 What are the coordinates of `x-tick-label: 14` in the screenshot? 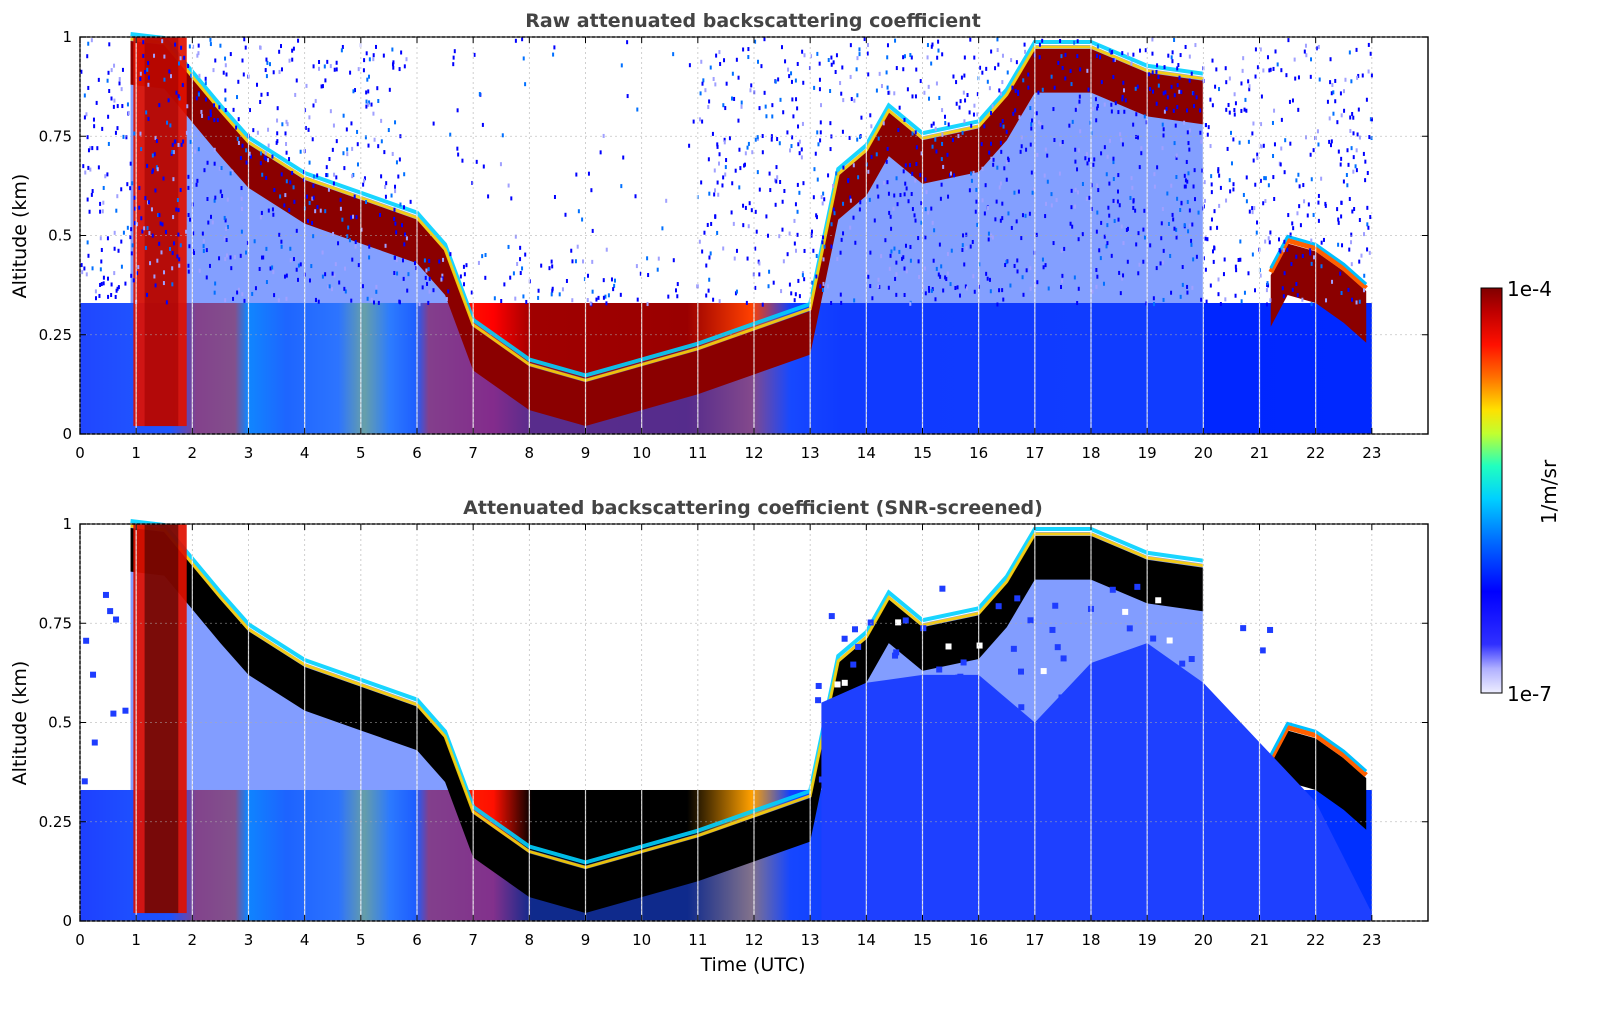 It's located at (866, 940).